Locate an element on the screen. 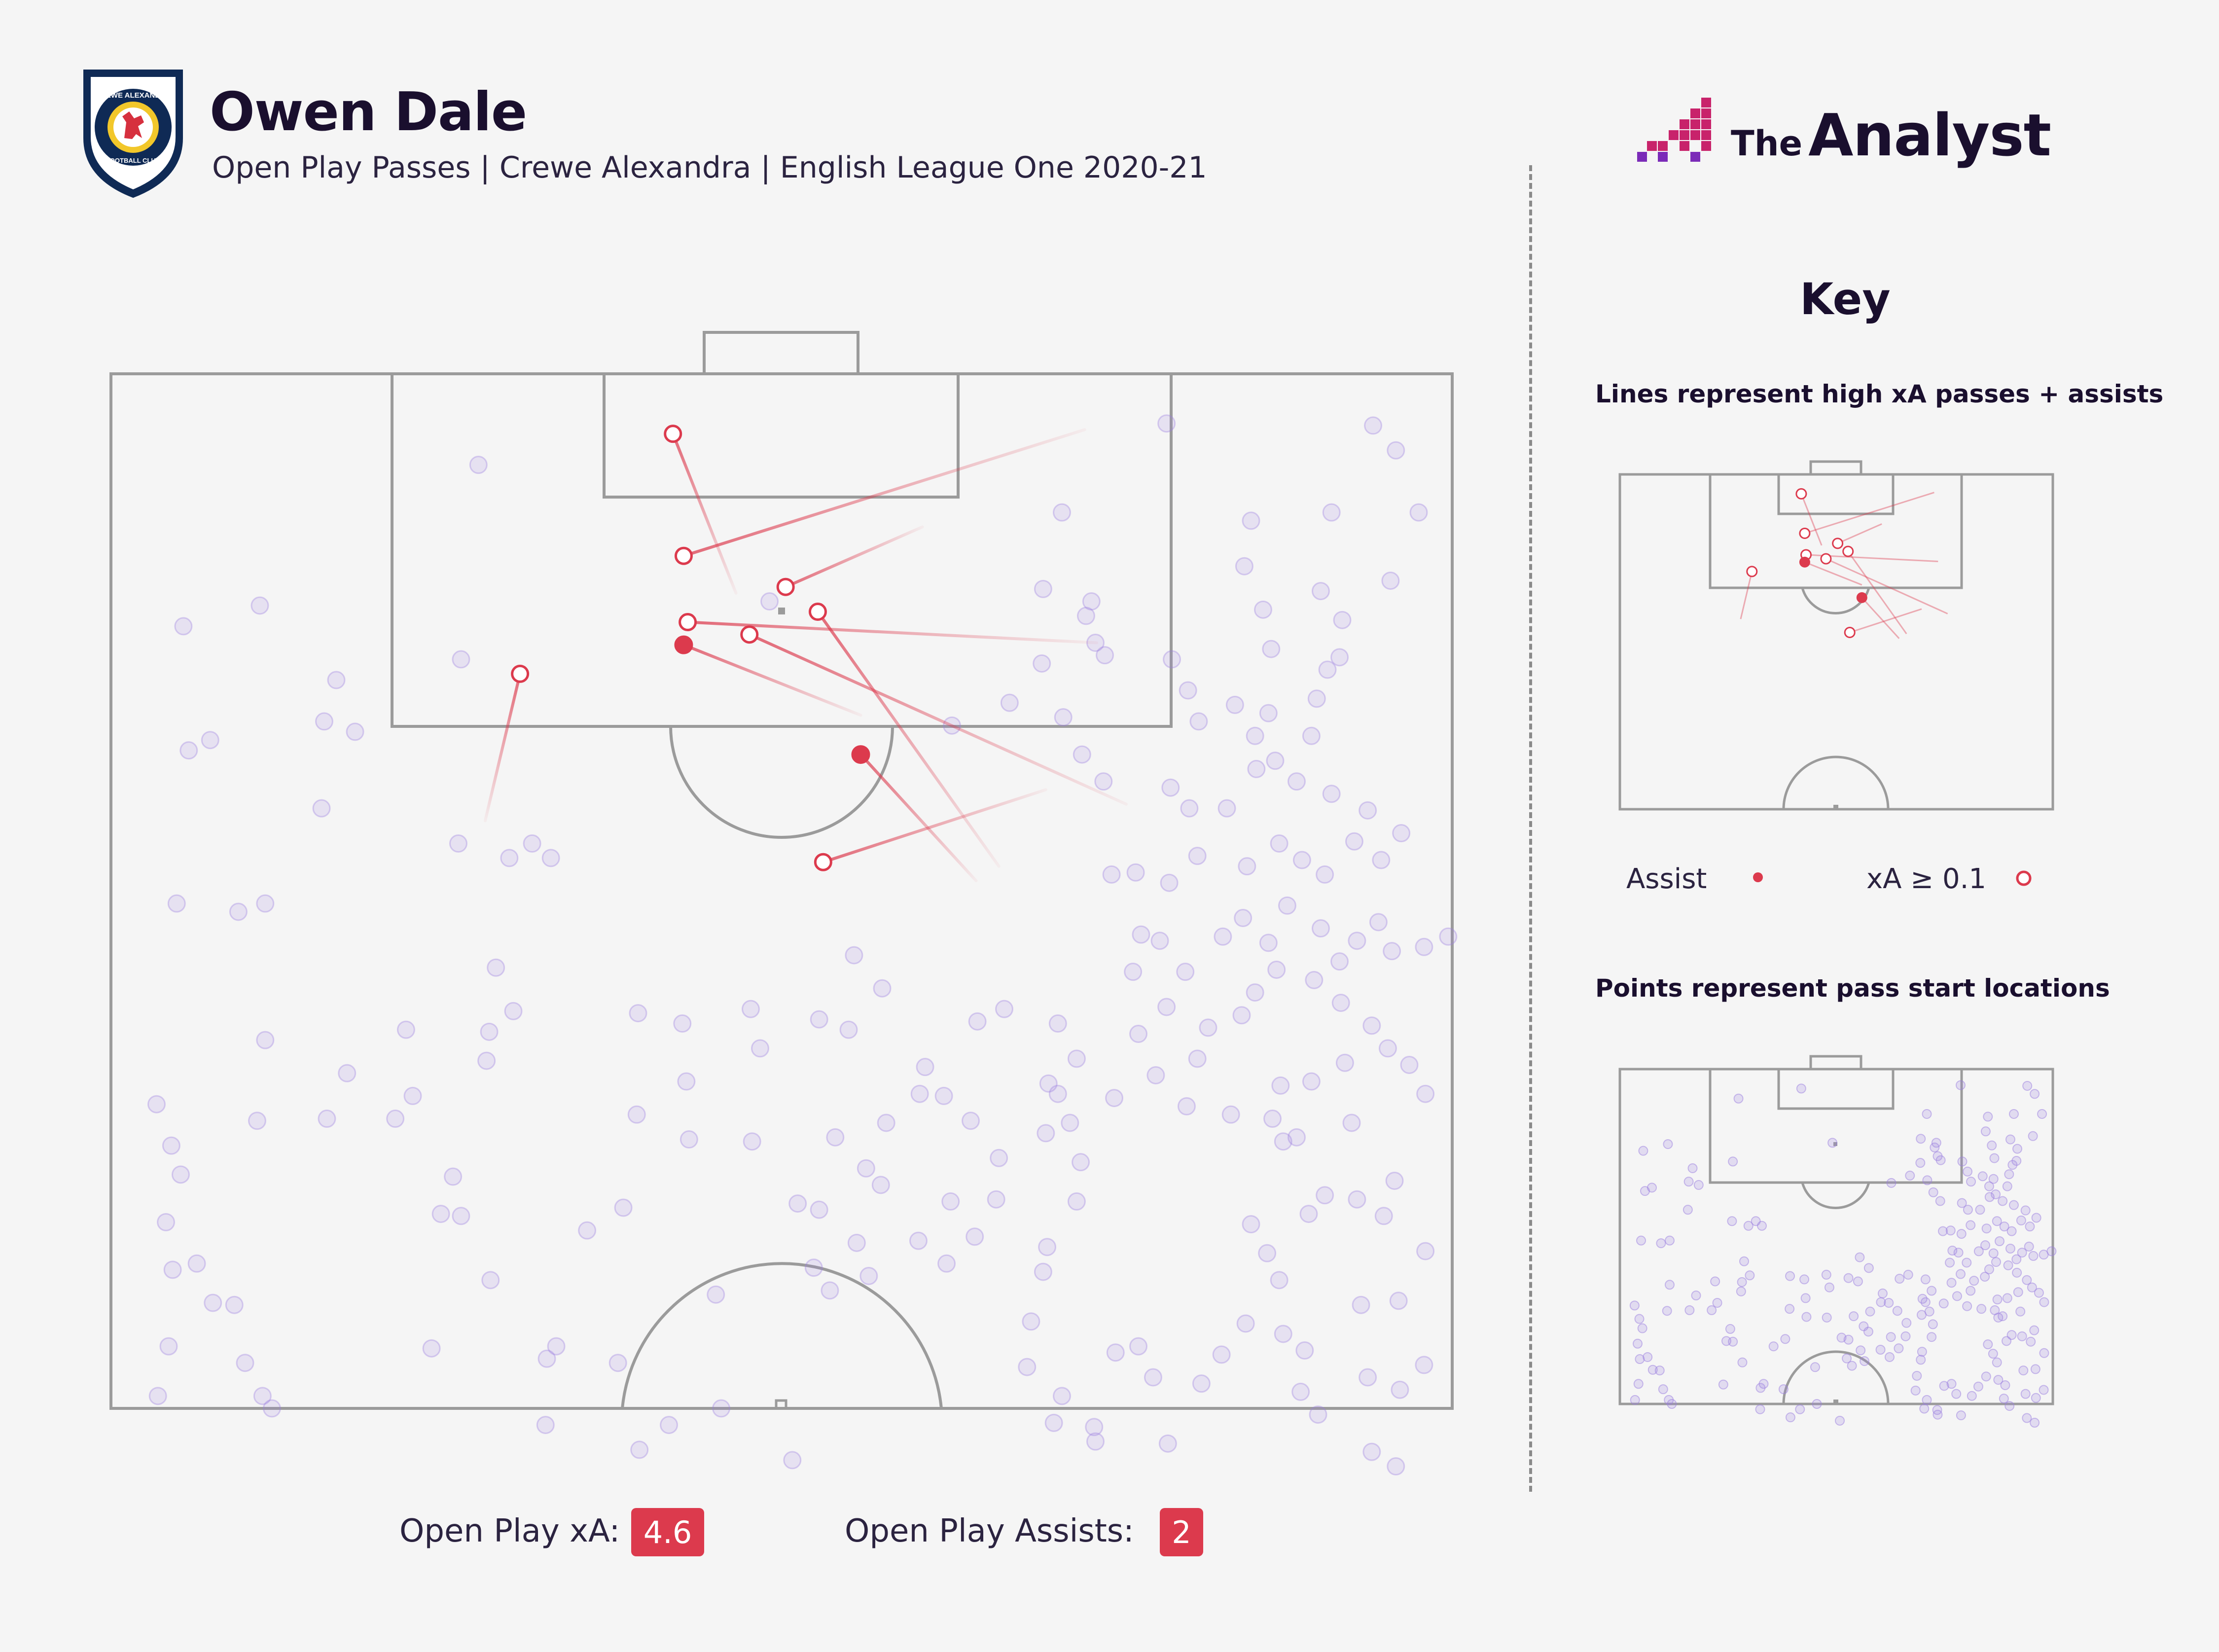 Image resolution: width=2219 pixels, height=1652 pixels. key-high-xa-marker is located at coordinates (1801, 494).